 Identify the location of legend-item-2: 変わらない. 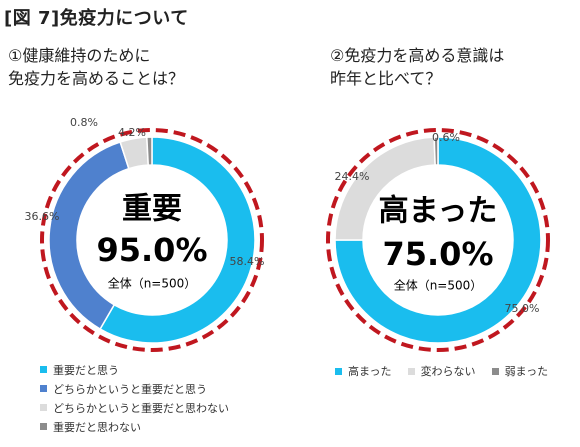
(441, 371).